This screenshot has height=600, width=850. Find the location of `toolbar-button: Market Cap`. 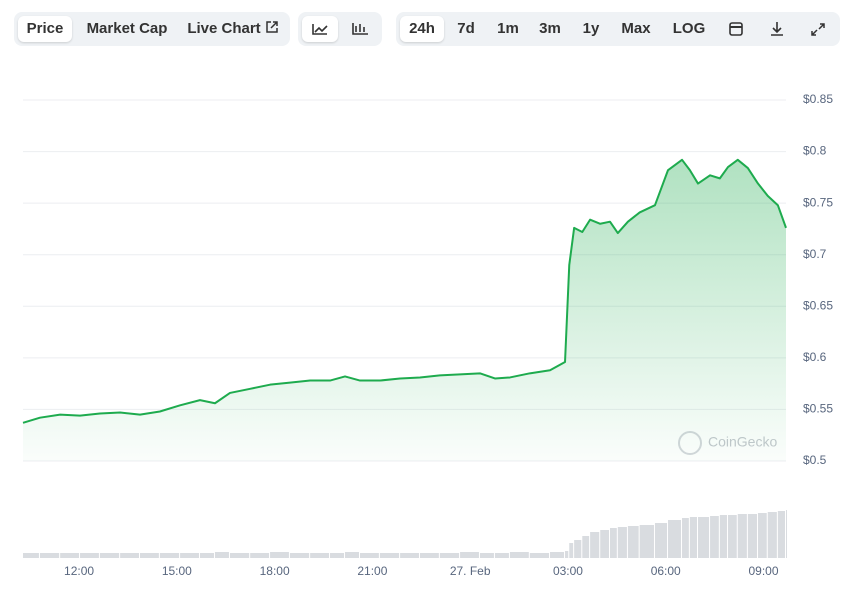

toolbar-button: Market Cap is located at coordinates (127, 29).